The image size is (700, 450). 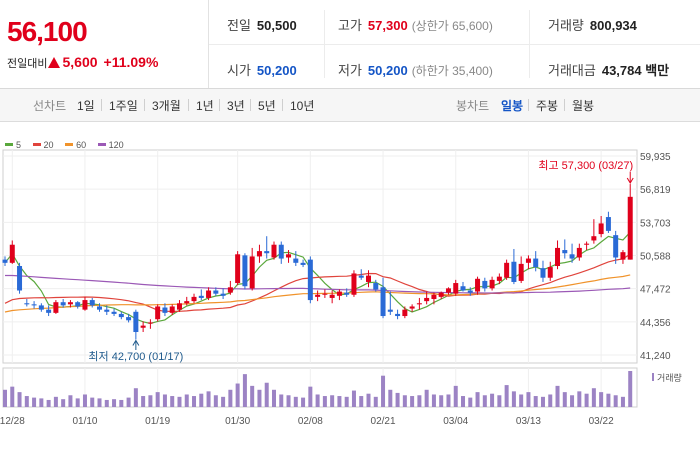 What do you see at coordinates (69, 145) in the screenshot?
I see `ma-legend: 5 20 60 120` at bounding box center [69, 145].